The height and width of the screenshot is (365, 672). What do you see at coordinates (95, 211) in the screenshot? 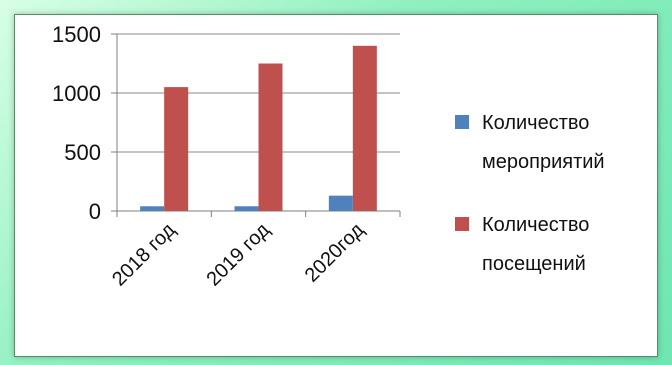
I see `y-tick-label: 0` at bounding box center [95, 211].